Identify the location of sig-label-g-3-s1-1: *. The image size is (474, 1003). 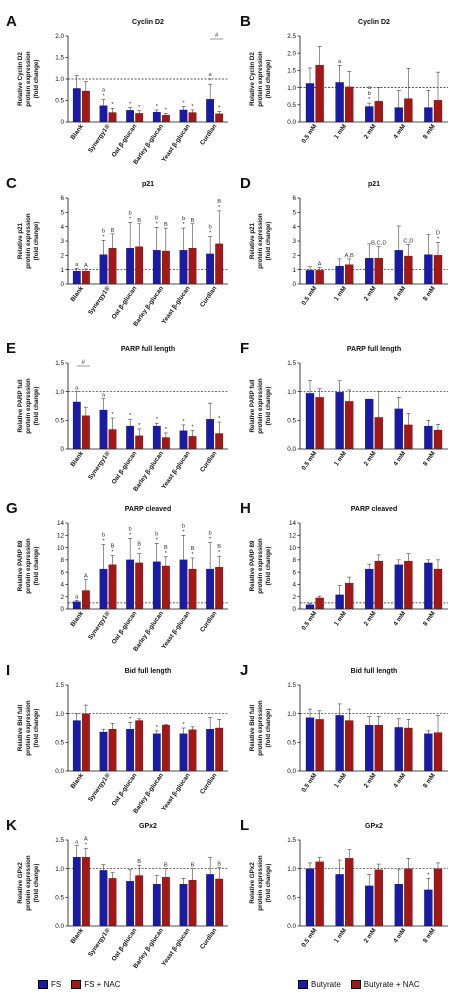
(166, 554).